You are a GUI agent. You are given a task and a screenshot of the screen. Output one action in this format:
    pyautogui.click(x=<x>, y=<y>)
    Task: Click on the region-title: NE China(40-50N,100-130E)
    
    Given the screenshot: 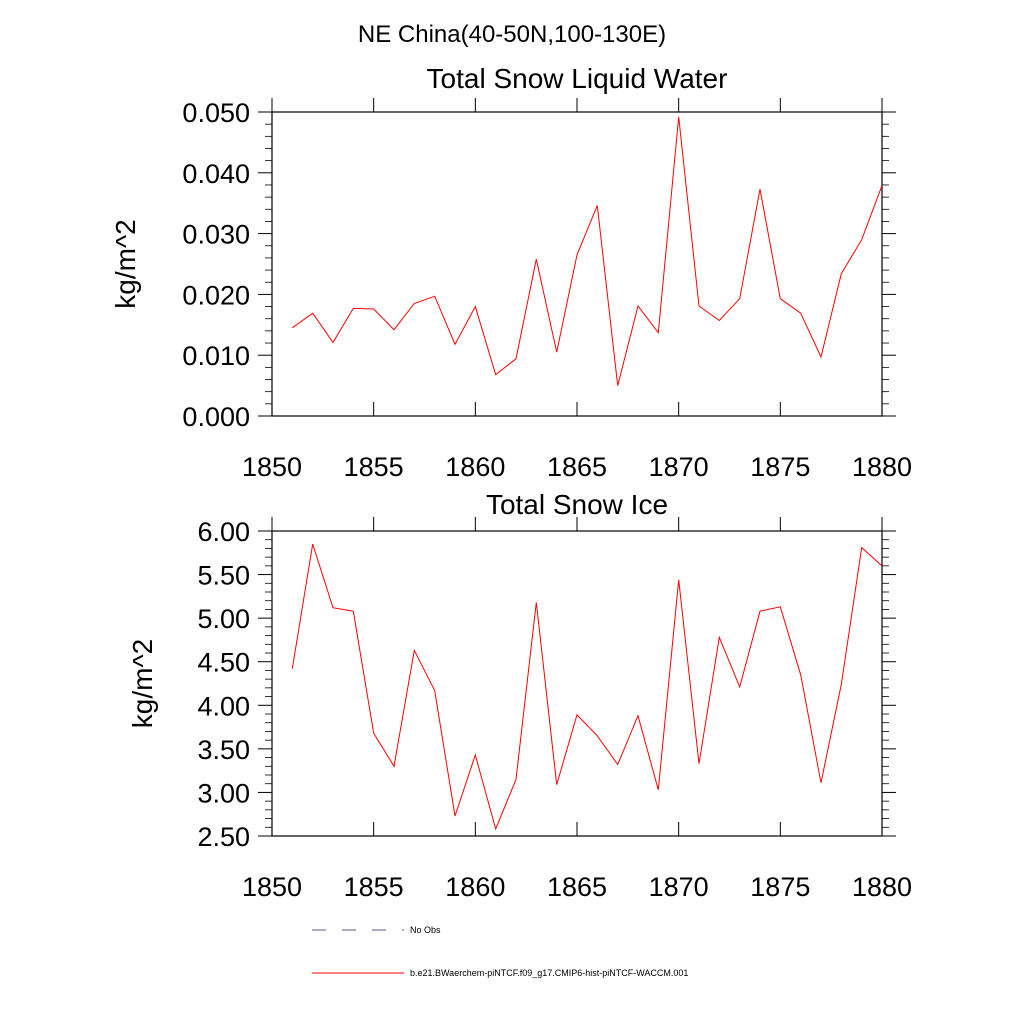 What is the action you would take?
    pyautogui.click(x=512, y=34)
    